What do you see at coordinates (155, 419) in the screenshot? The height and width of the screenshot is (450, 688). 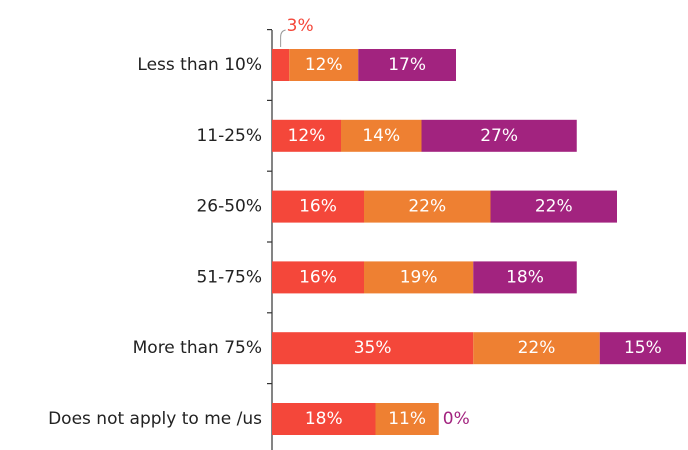 I see `category-label: Does not apply to me /us` at bounding box center [155, 419].